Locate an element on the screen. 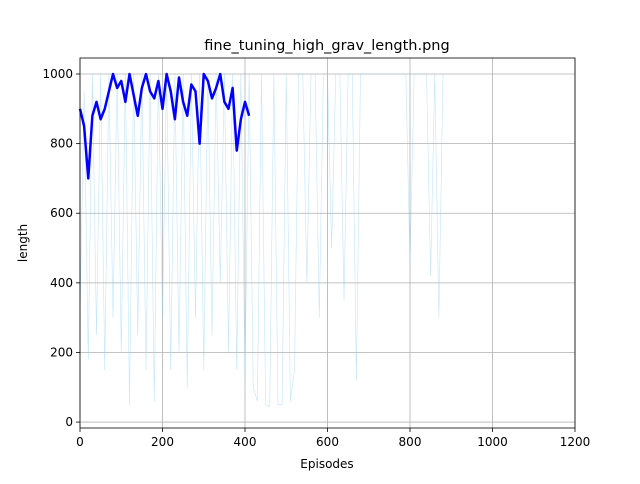 The height and width of the screenshot is (484, 640). y-tick-label: 400 is located at coordinates (61, 283).